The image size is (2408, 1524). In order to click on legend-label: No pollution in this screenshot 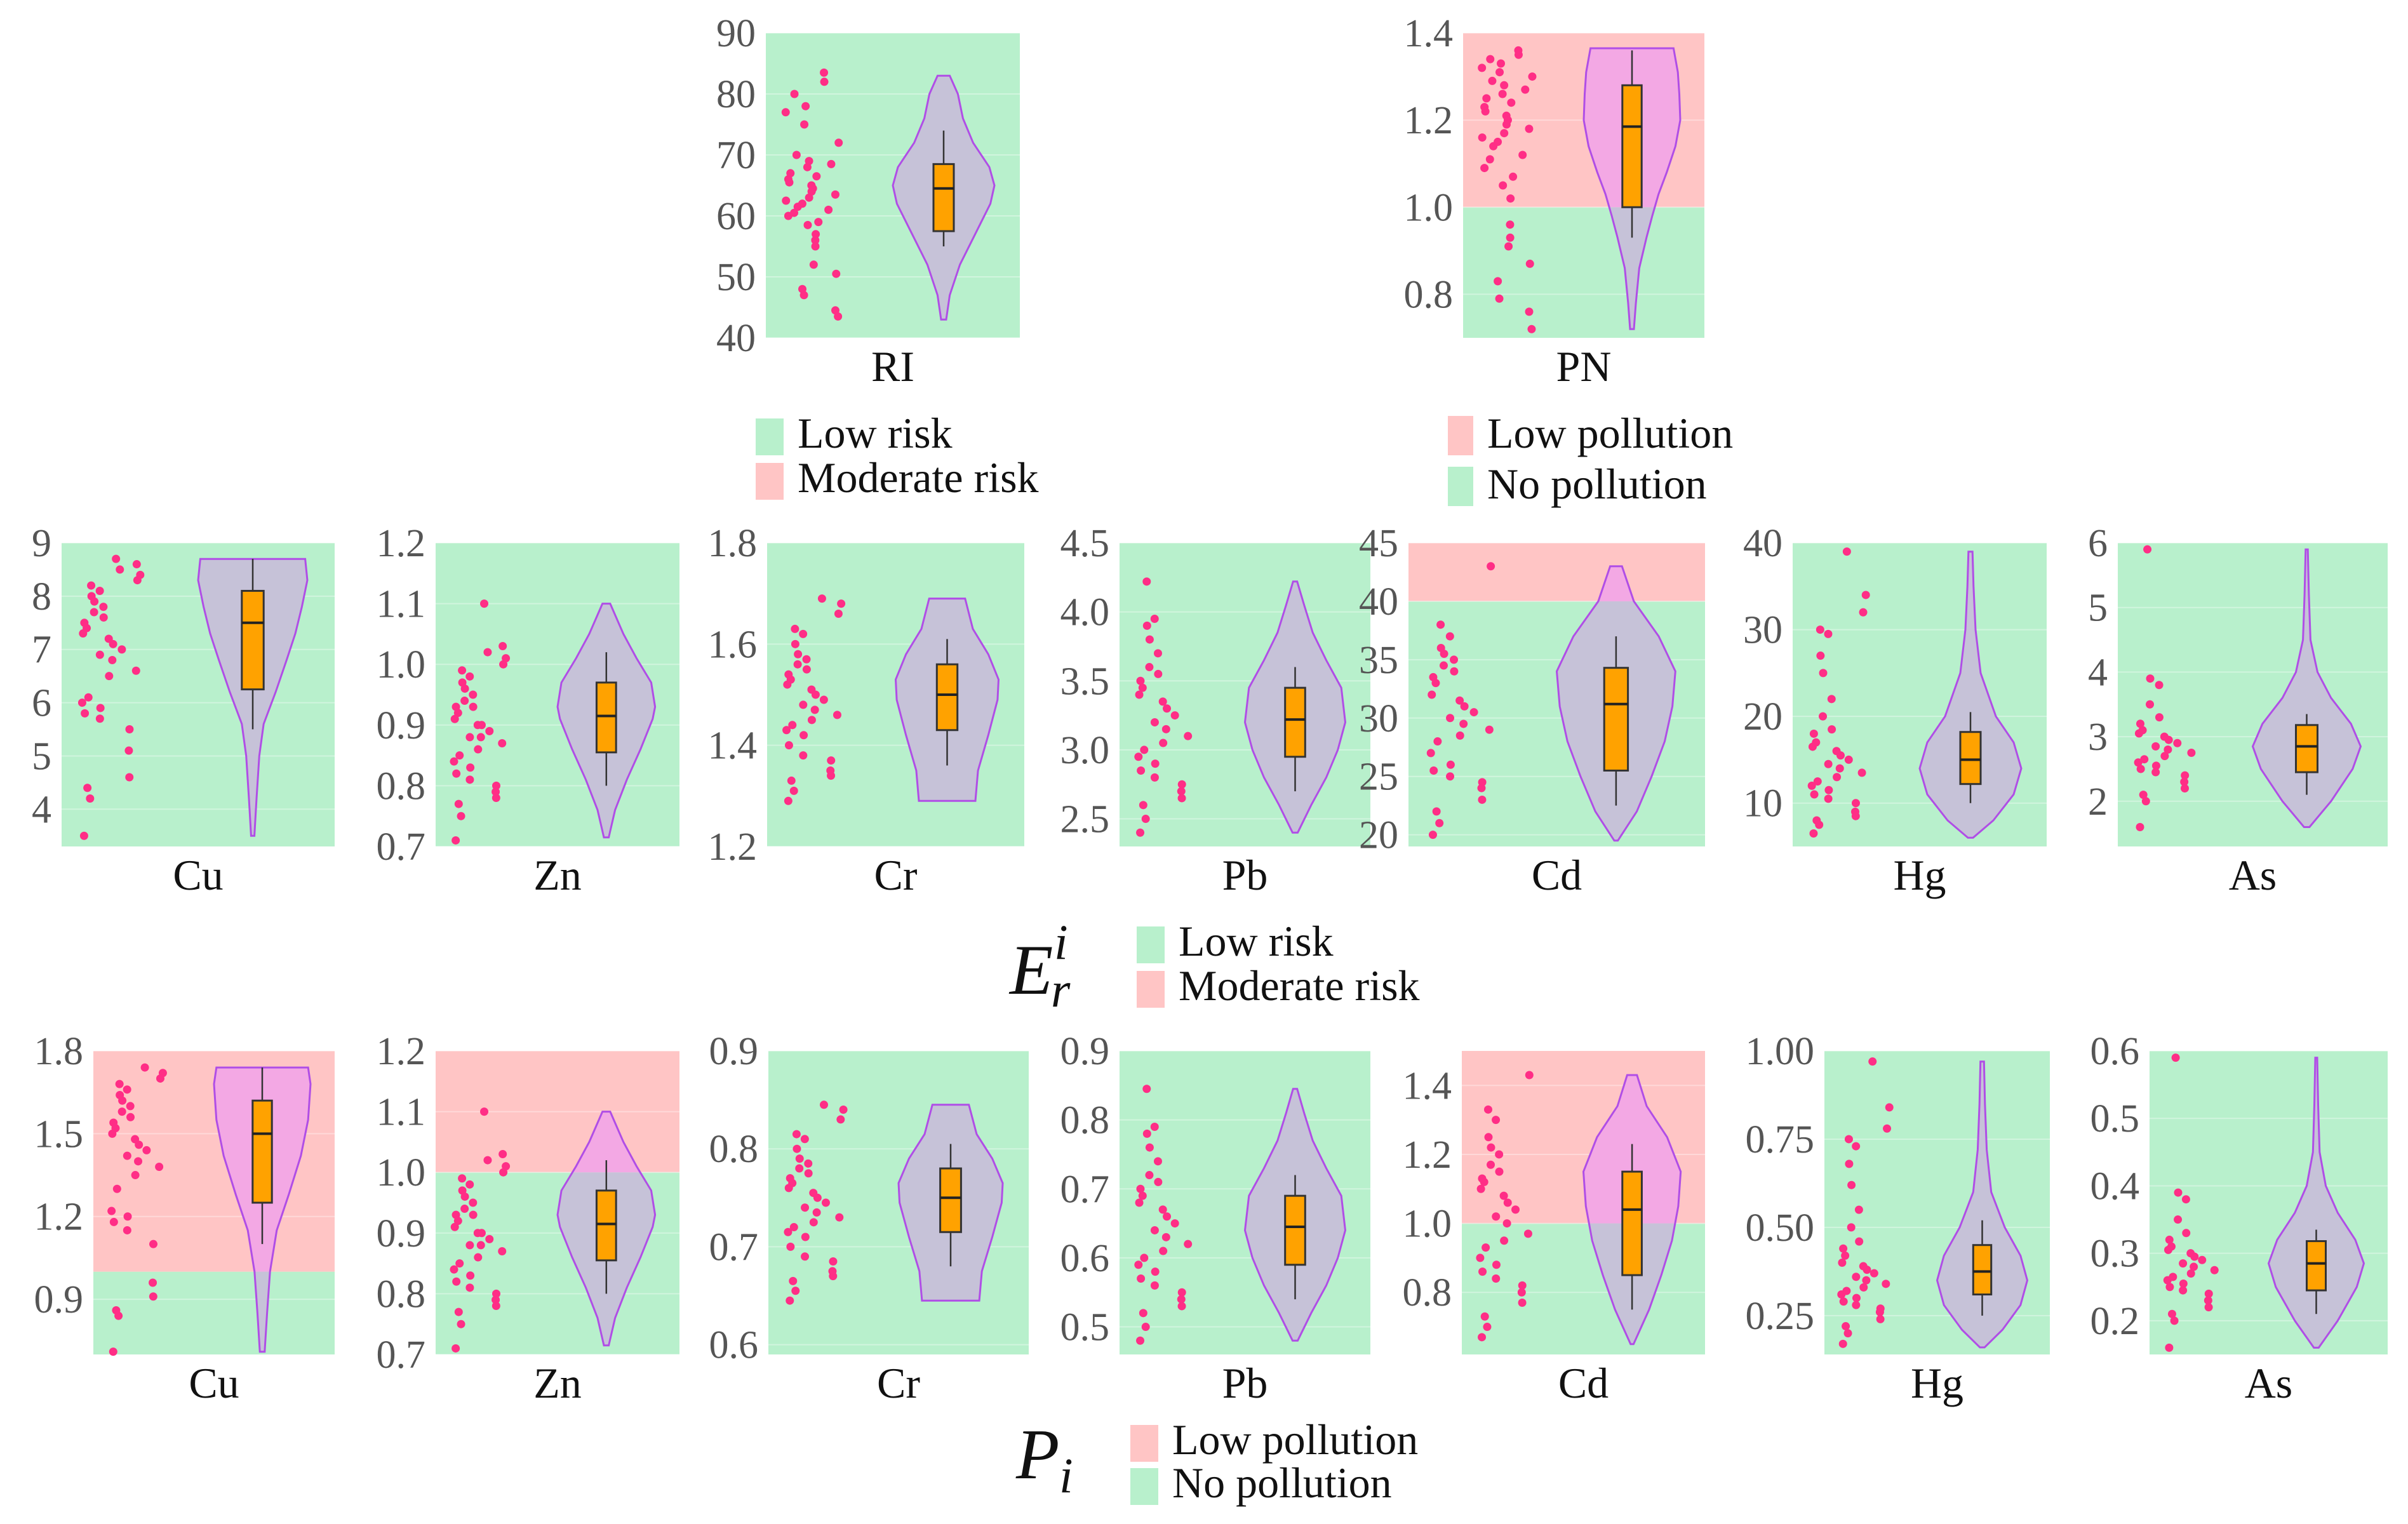, I will do `click(1282, 1483)`.